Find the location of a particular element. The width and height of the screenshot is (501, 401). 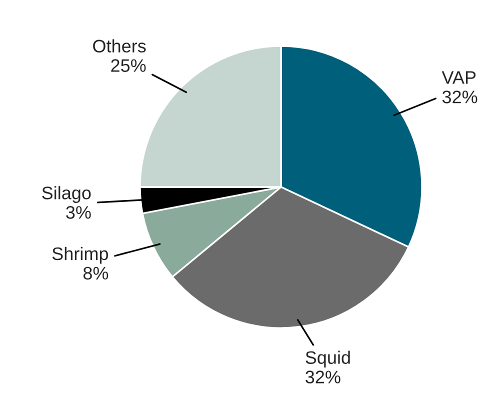

slice-label: VAP is located at coordinates (459, 77).